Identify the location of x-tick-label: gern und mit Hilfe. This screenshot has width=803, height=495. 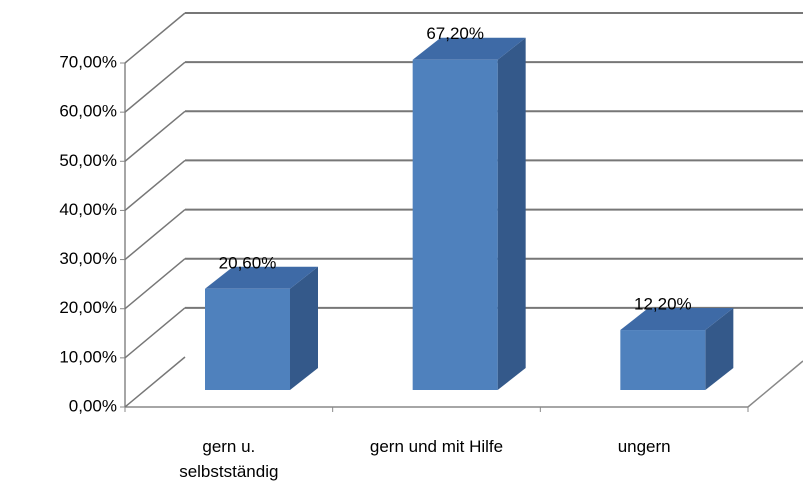
(436, 446).